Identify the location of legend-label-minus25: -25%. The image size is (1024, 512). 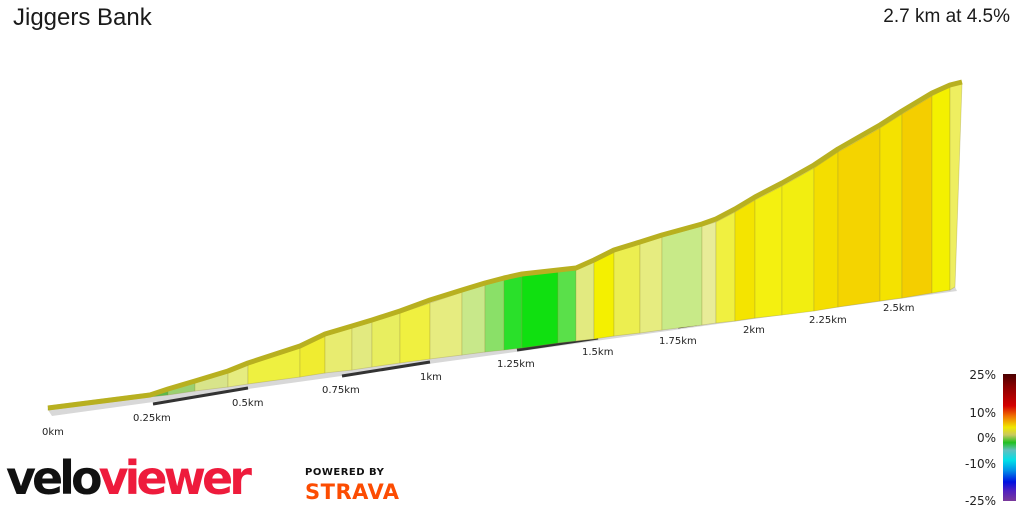
(980, 501).